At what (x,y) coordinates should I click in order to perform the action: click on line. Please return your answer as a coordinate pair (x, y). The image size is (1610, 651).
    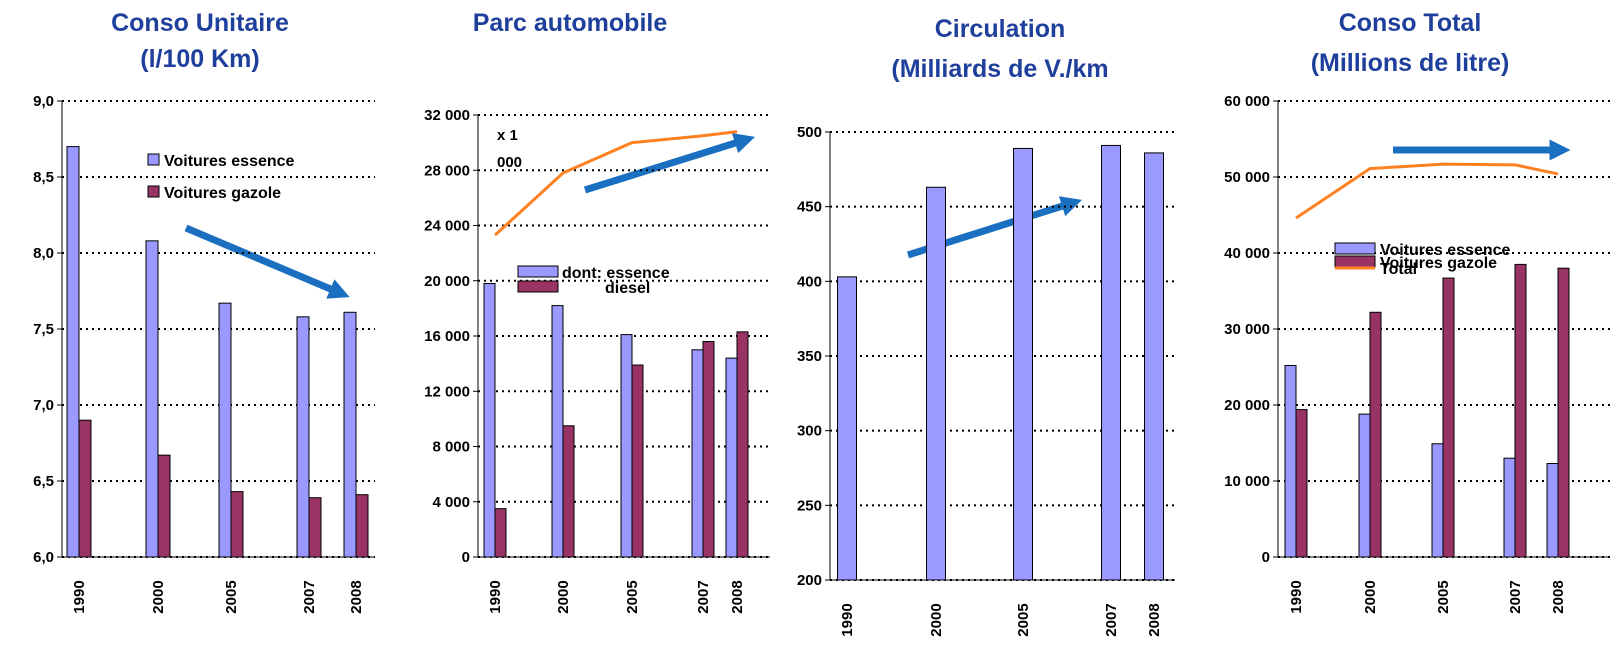
    Looking at the image, I should click on (1427, 191).